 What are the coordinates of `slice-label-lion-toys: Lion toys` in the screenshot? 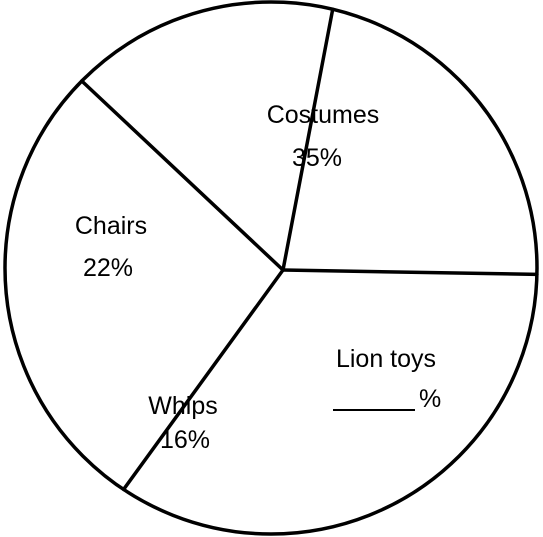 It's located at (386, 359).